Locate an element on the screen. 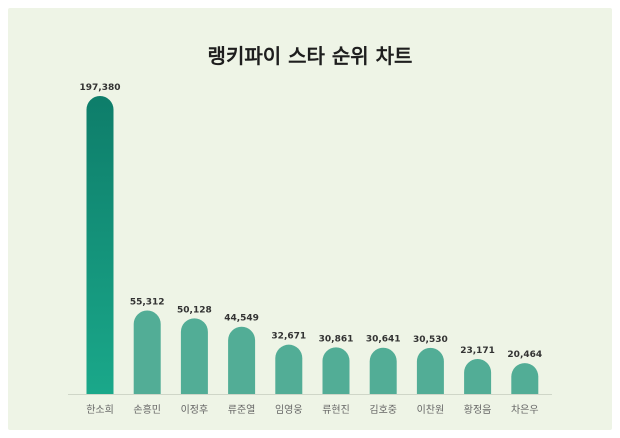  category-label-1: 한소희 is located at coordinates (100, 410).